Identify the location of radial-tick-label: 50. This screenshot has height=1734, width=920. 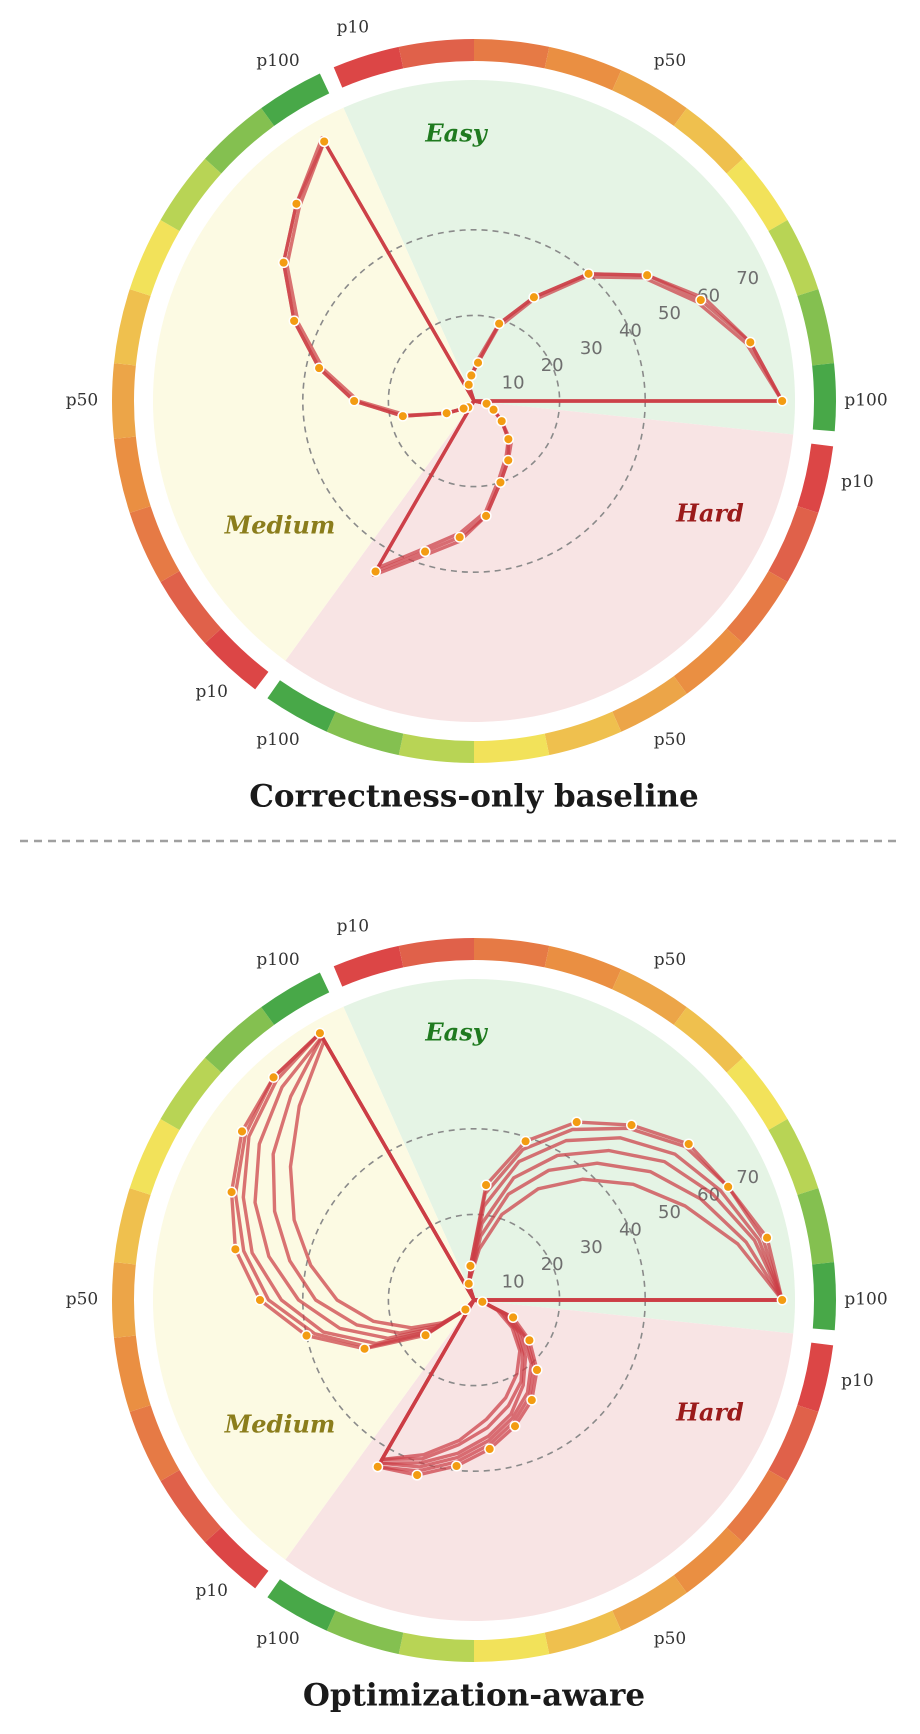
(669, 1212).